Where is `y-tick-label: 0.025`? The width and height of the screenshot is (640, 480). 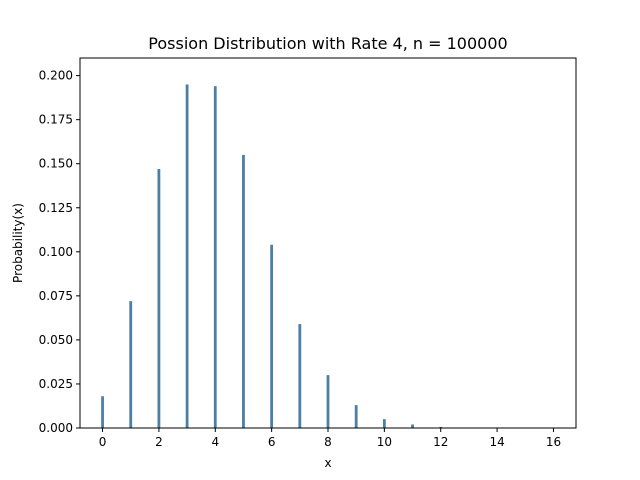 y-tick-label: 0.025 is located at coordinates (56, 384).